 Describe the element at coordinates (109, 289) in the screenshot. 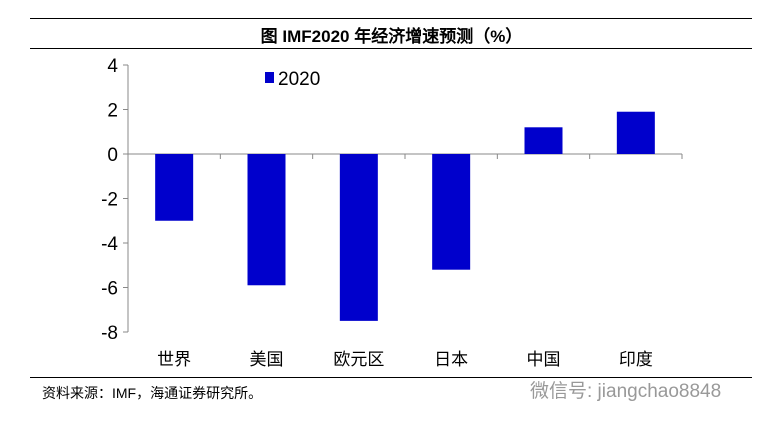

I see `y-tick-label: -6` at that location.